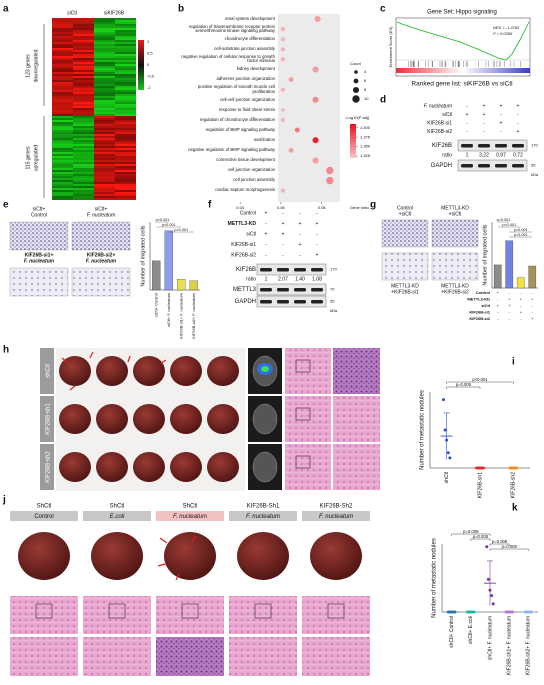 Image resolution: width=544 pixels, height=685 pixels. What do you see at coordinates (356, 90) in the screenshot?
I see `size-key` at bounding box center [356, 90].